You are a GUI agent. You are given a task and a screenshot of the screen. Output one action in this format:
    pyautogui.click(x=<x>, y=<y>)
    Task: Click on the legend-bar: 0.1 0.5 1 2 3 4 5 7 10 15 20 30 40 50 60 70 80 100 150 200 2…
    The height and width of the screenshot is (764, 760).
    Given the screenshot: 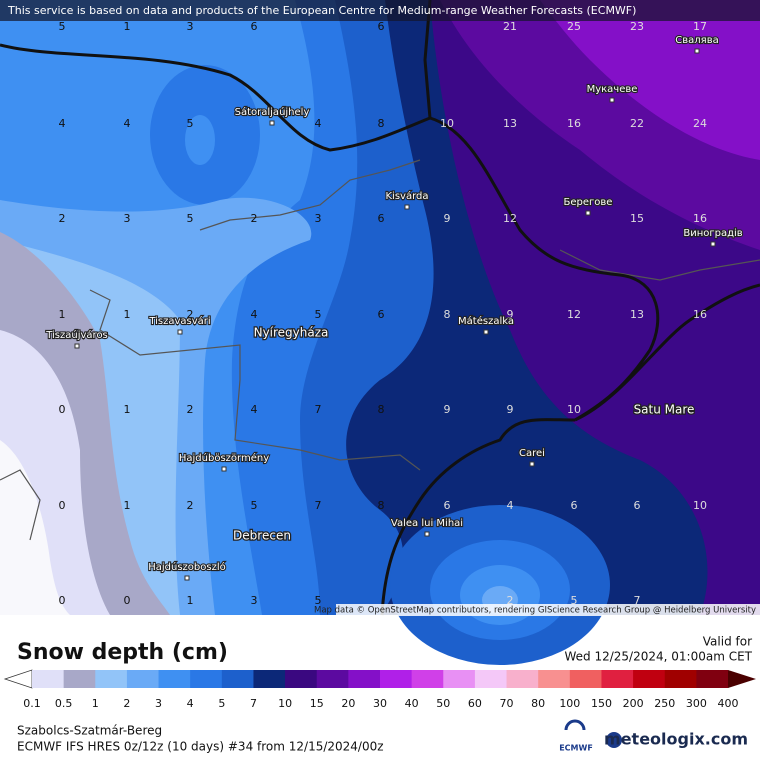 What is the action you would take?
    pyautogui.click(x=379, y=689)
    